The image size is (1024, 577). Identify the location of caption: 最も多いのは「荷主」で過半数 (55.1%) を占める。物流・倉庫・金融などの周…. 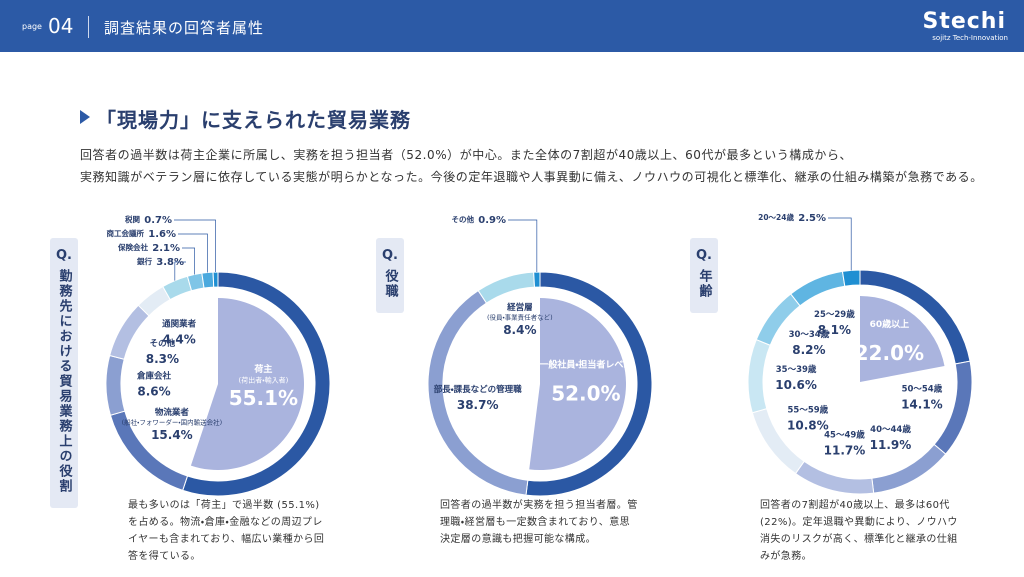
(226, 531).